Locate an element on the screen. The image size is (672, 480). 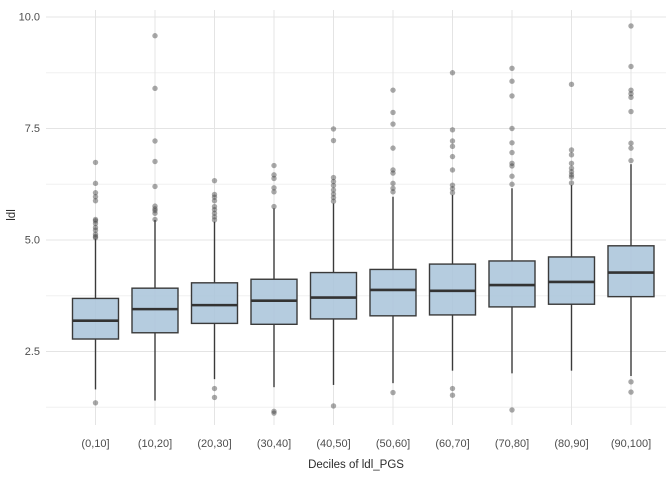
x-tick-label: (90,100] is located at coordinates (631, 444).